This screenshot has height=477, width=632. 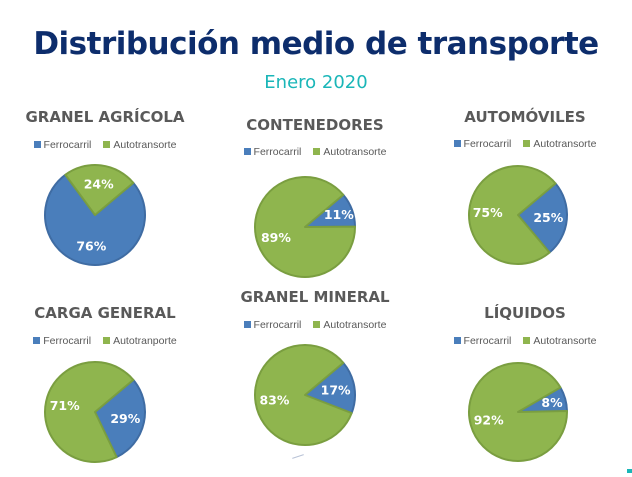 I want to click on data-label-autotransporte: 89%, so click(x=276, y=237).